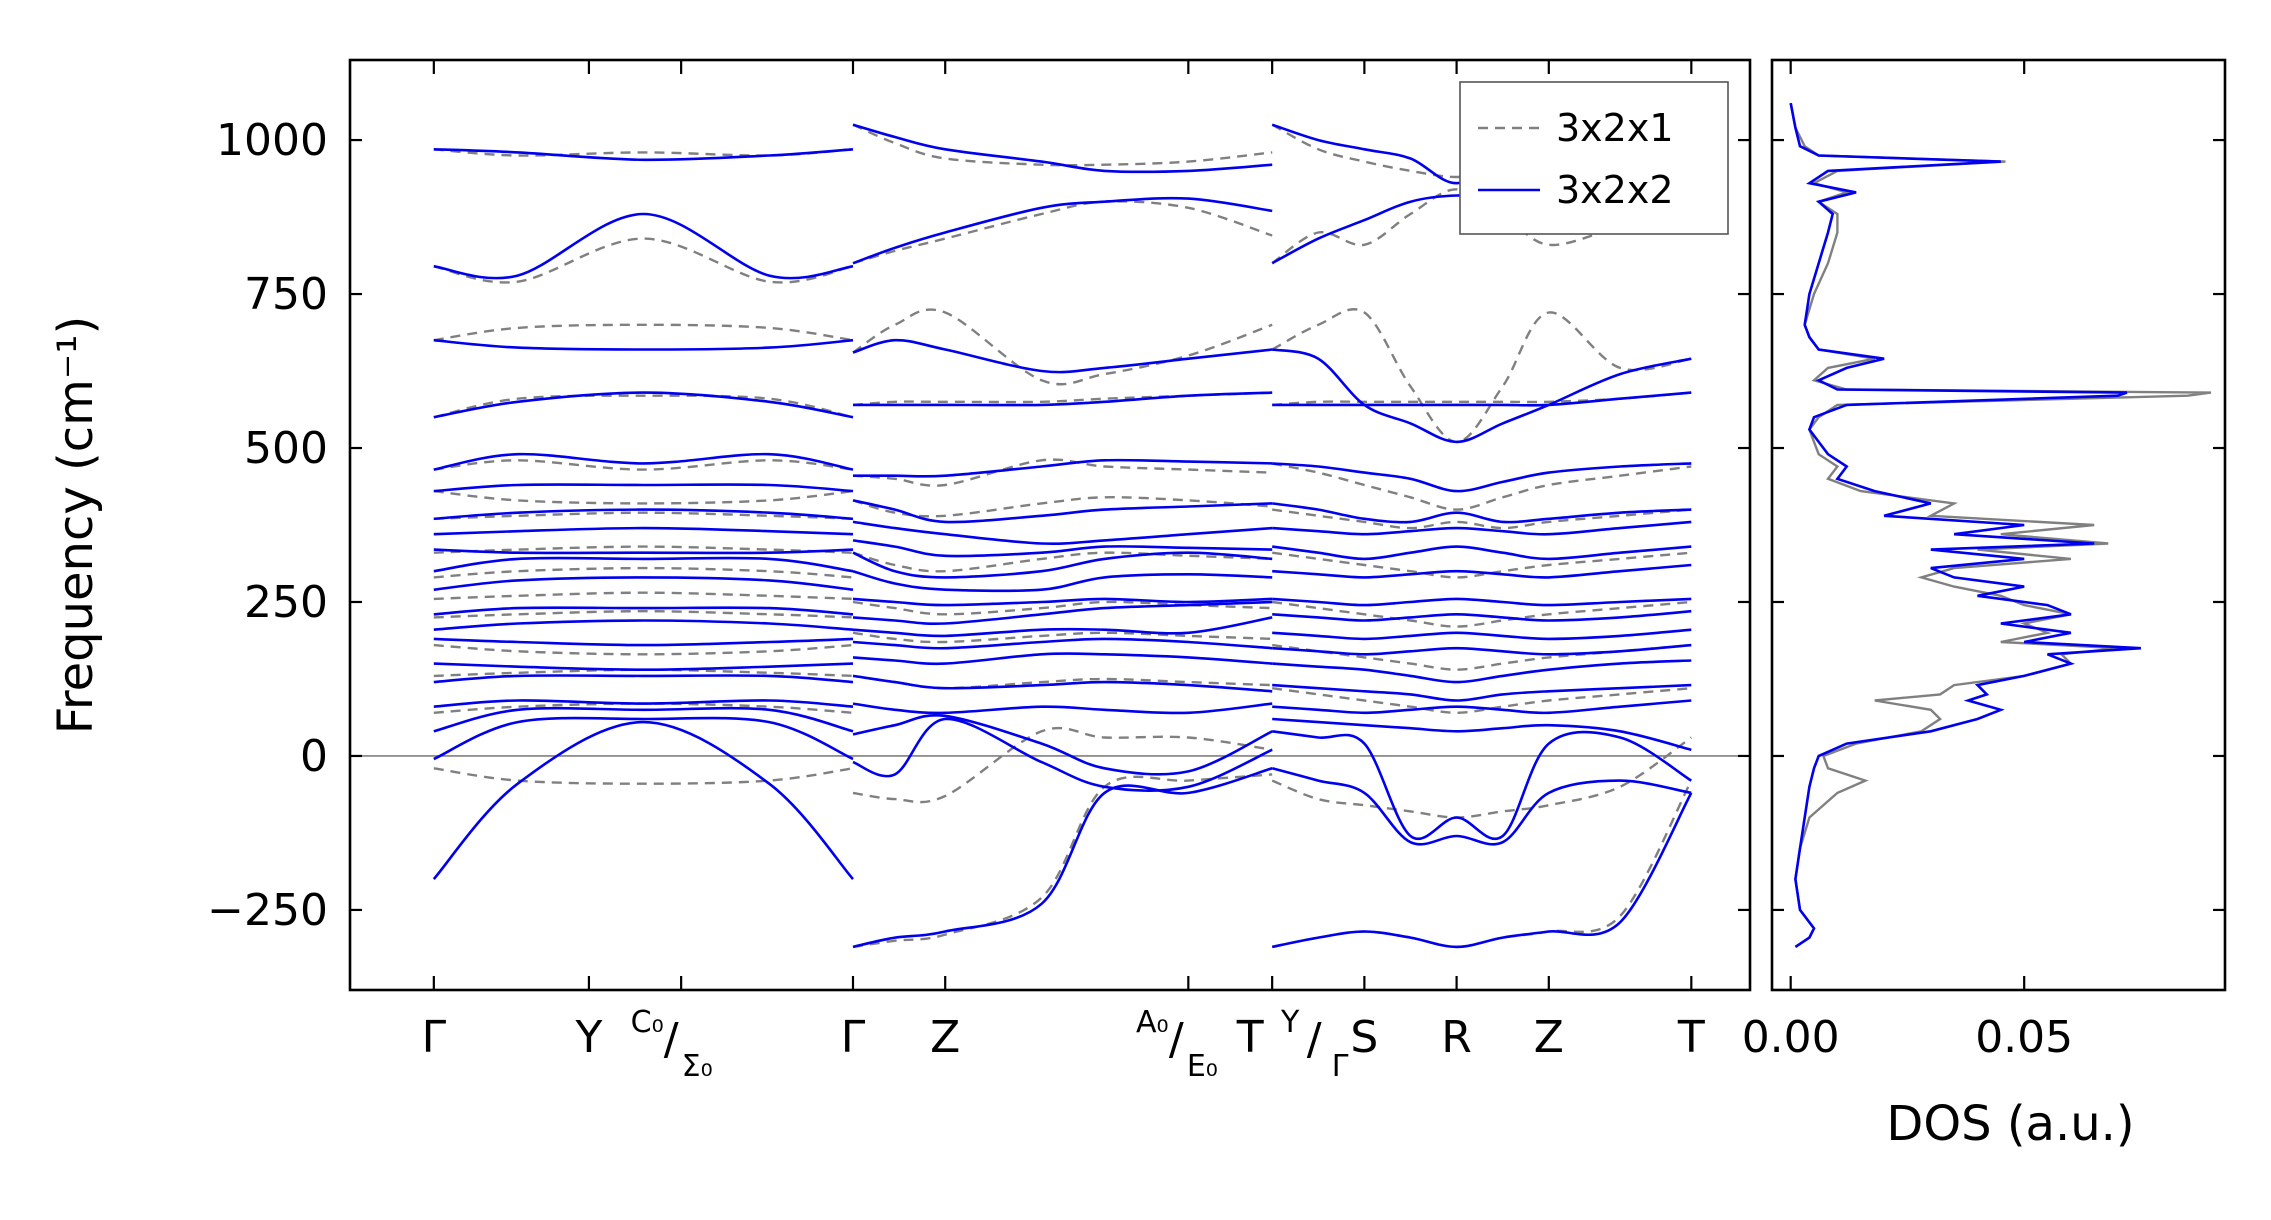 This screenshot has height=1220, width=2271. I want to click on band-line-3x2x1-seg2-b4, so click(1481, 486).